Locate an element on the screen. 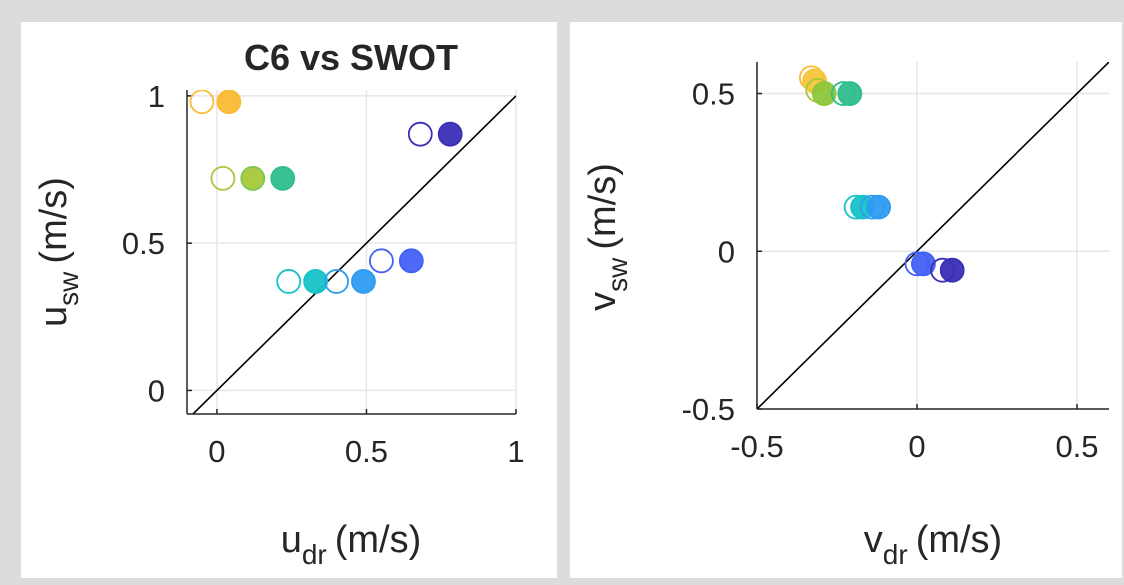 The width and height of the screenshot is (1124, 585). x-tick-label-0: 0 is located at coordinates (216, 451).